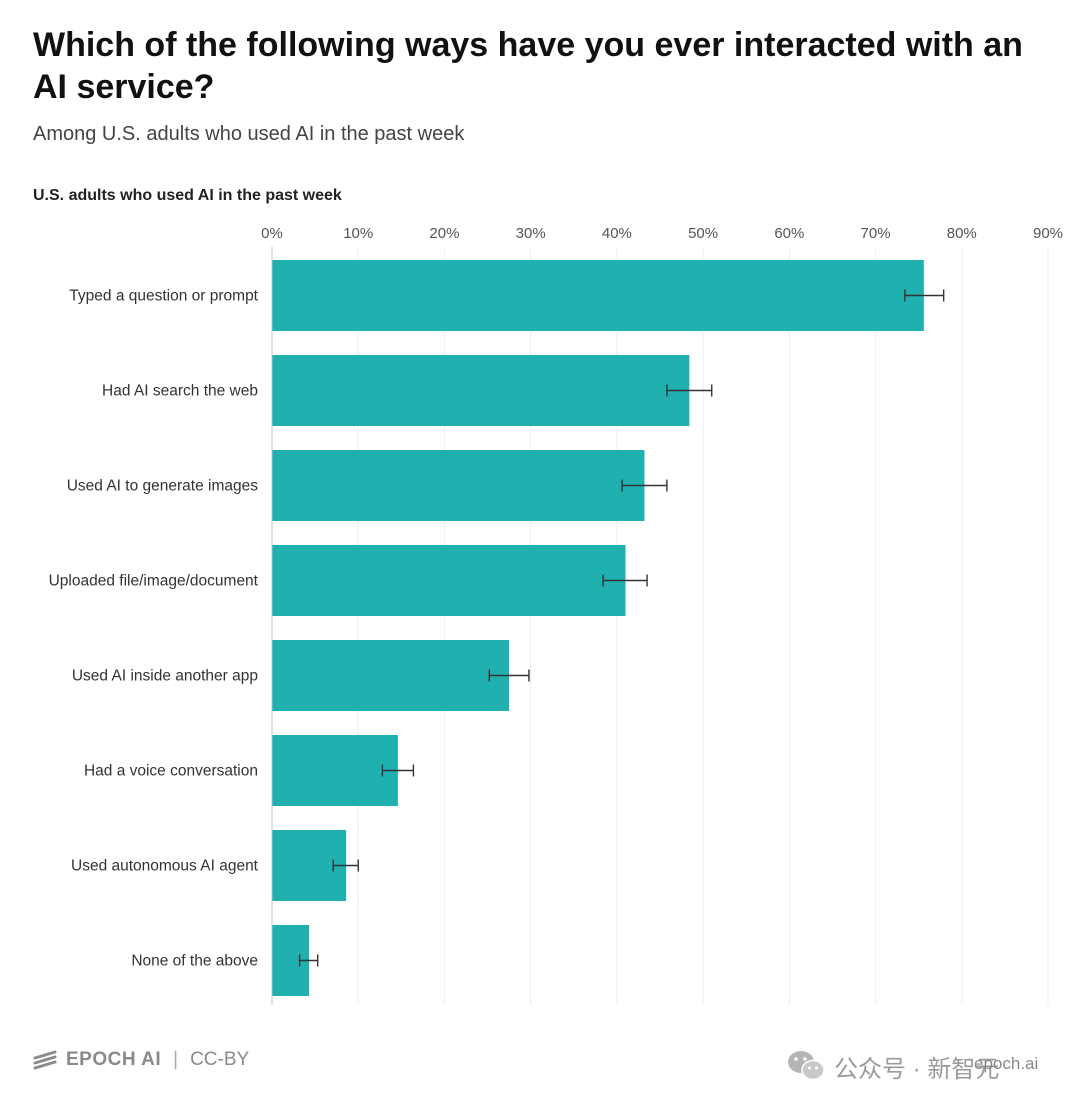 This screenshot has width=1080, height=1108. Describe the element at coordinates (789, 233) in the screenshot. I see `x-tick-label: 60%` at that location.